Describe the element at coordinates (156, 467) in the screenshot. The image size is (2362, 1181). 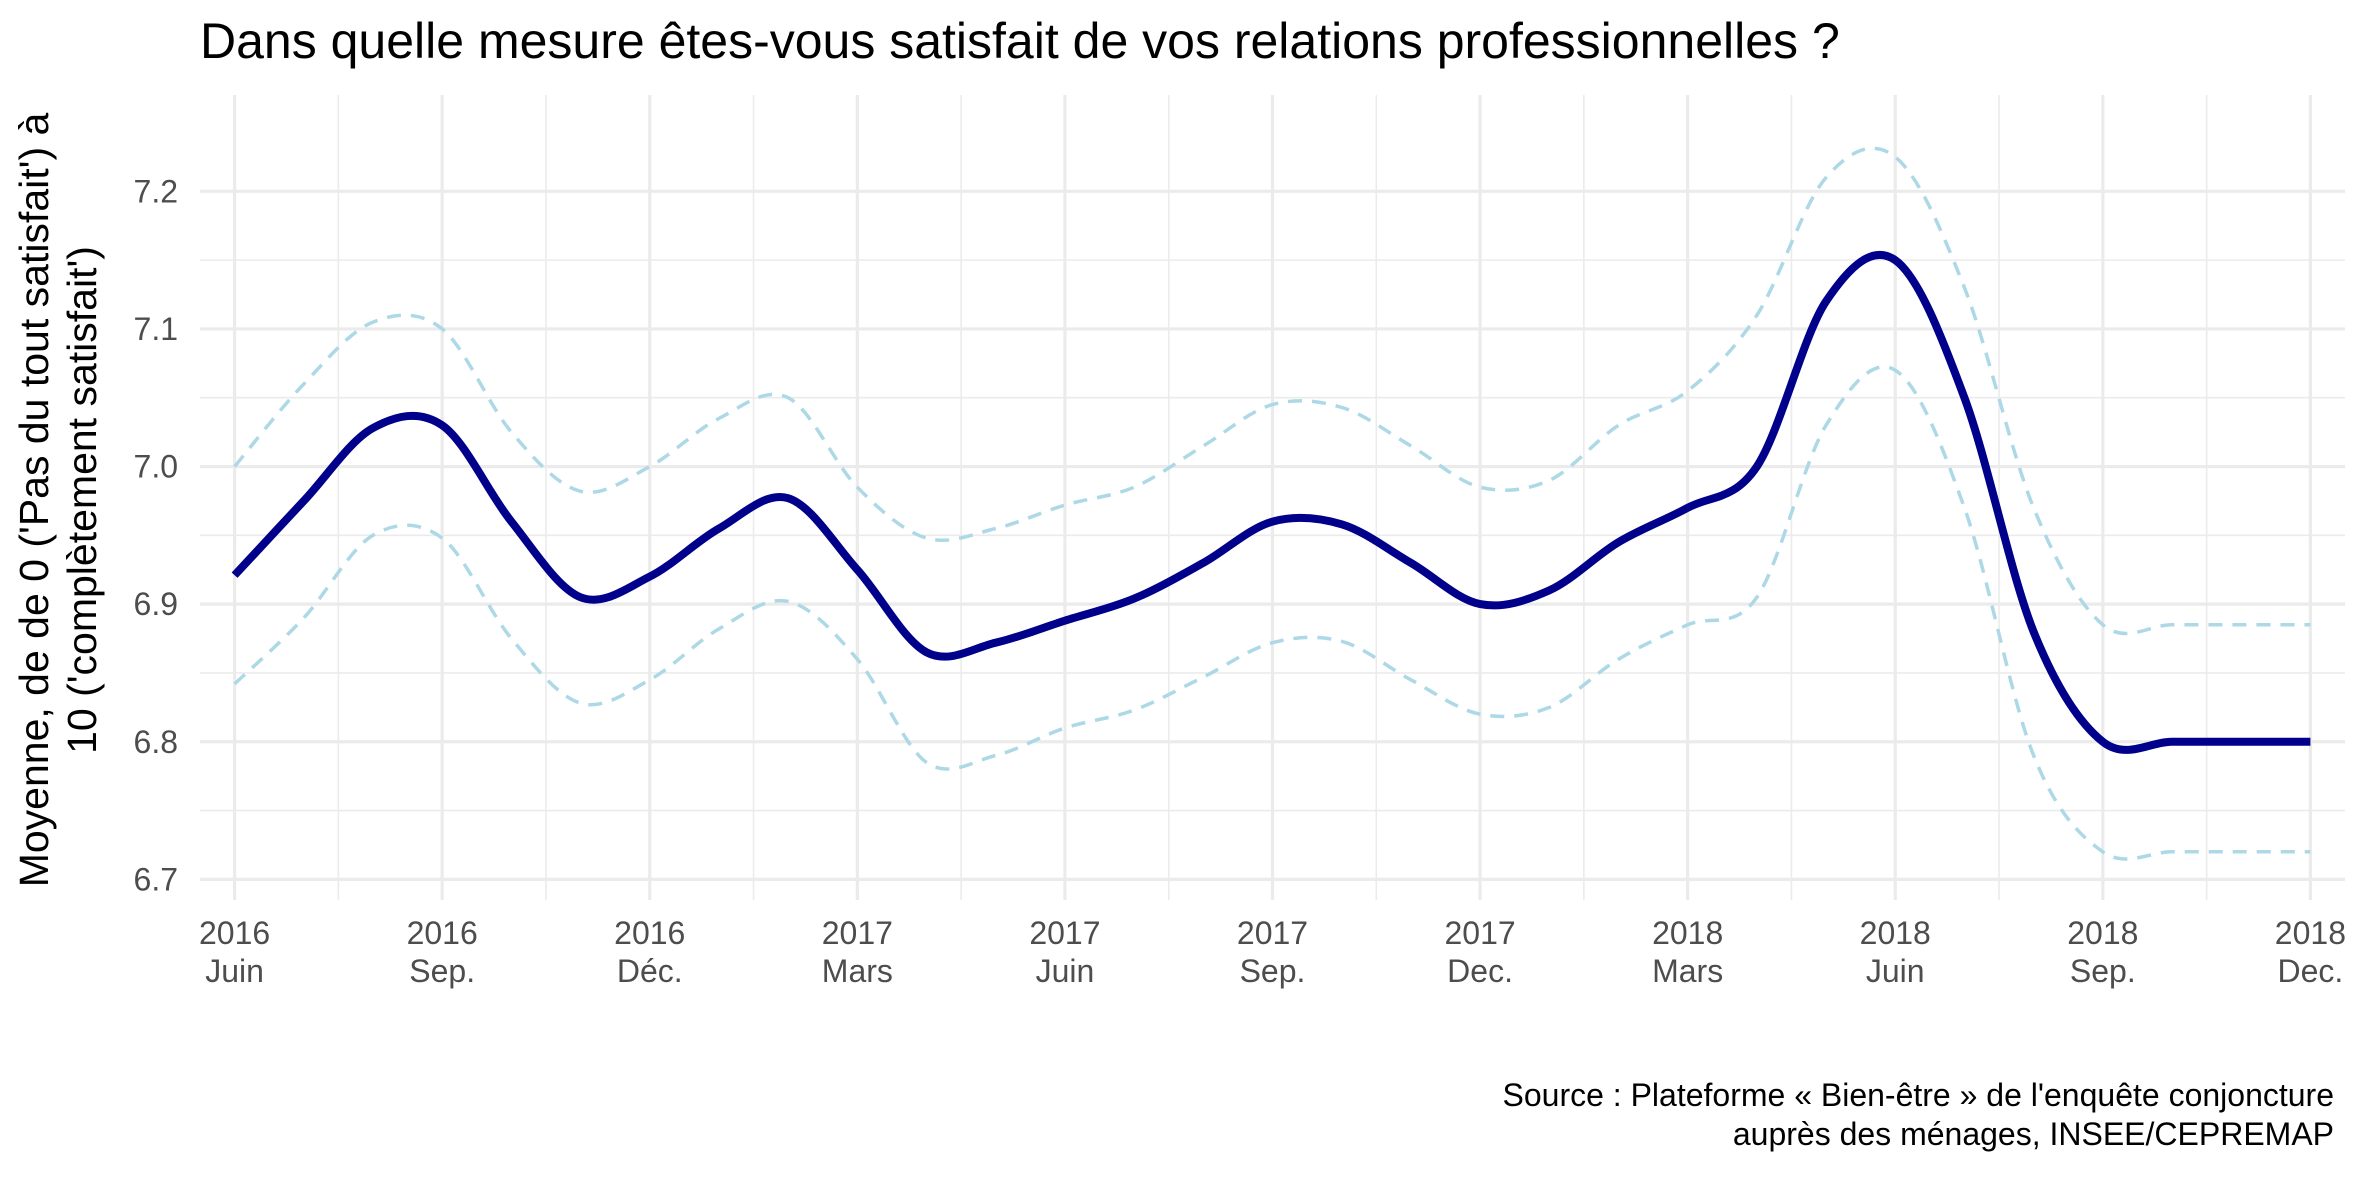
I see `y-tick-label: 7.0` at that location.